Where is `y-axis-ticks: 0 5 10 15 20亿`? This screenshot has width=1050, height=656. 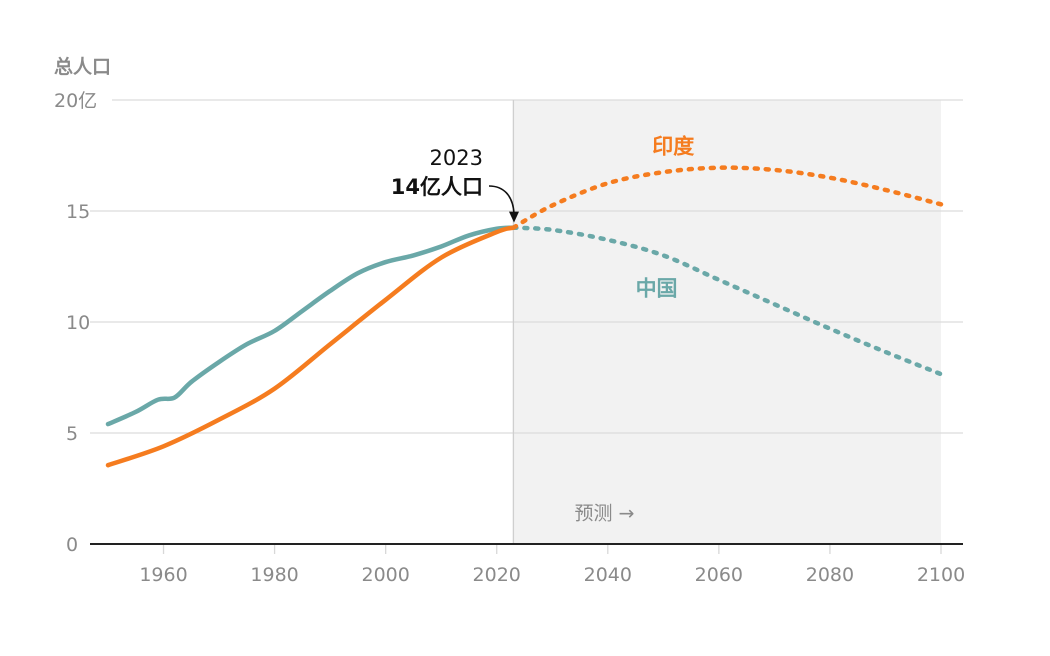 y-axis-ticks: 0 5 10 15 20亿 is located at coordinates (75, 323).